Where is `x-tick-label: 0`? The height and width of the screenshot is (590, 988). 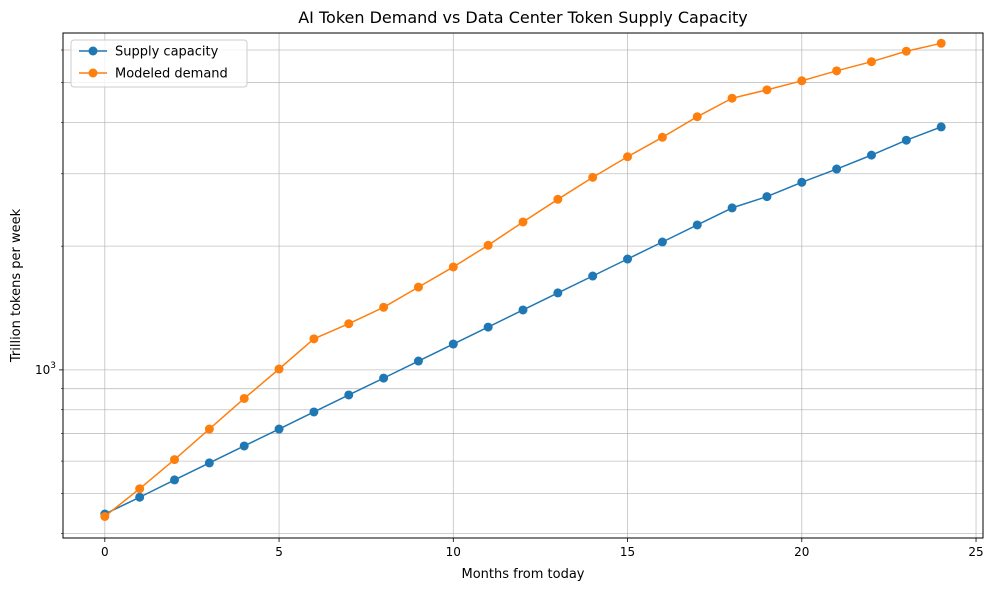 x-tick-label: 0 is located at coordinates (105, 552).